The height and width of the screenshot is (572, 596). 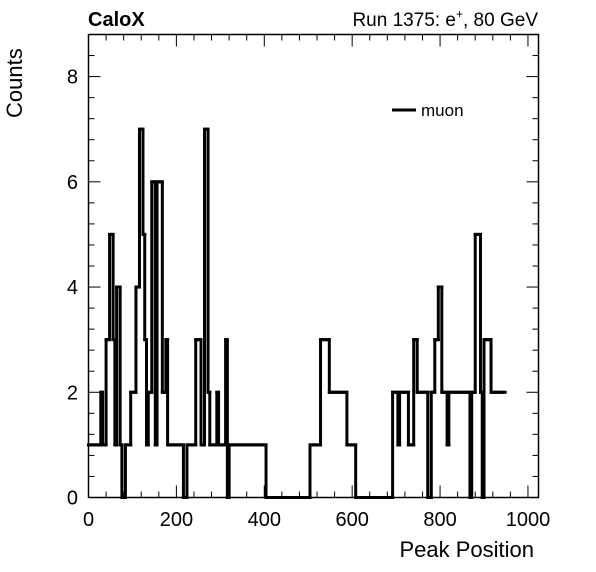 I want to click on run-info-prefix: Run 1375: e, so click(x=404, y=20).